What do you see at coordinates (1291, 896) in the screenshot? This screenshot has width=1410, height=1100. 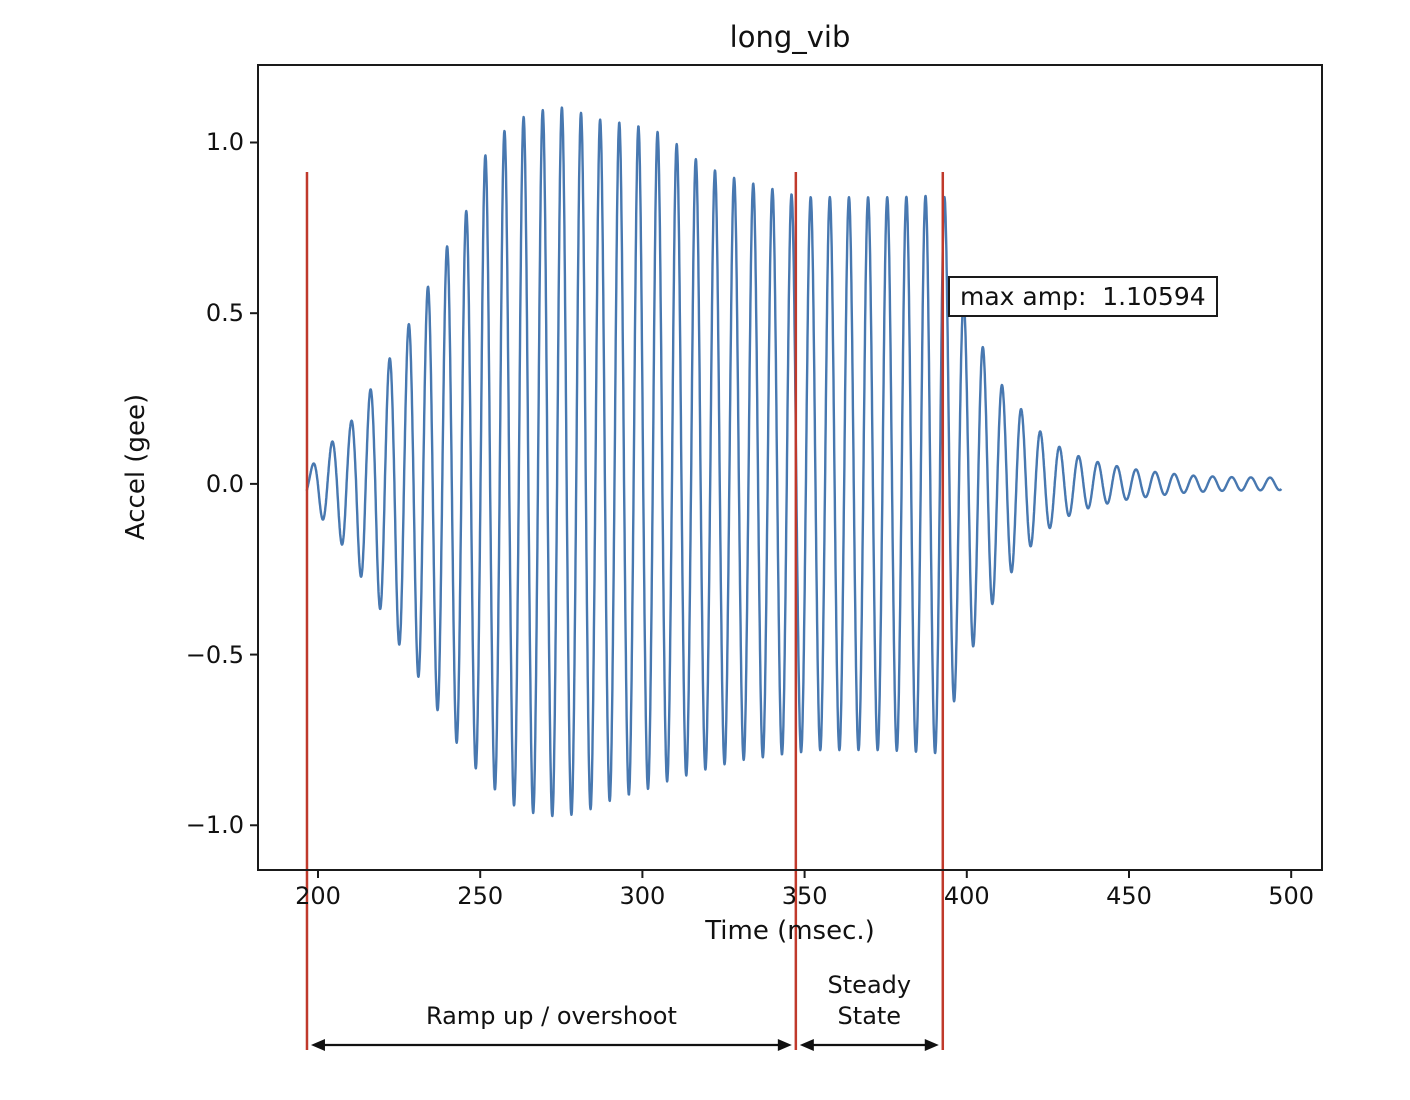 I see `x-tick-label: 500` at bounding box center [1291, 896].